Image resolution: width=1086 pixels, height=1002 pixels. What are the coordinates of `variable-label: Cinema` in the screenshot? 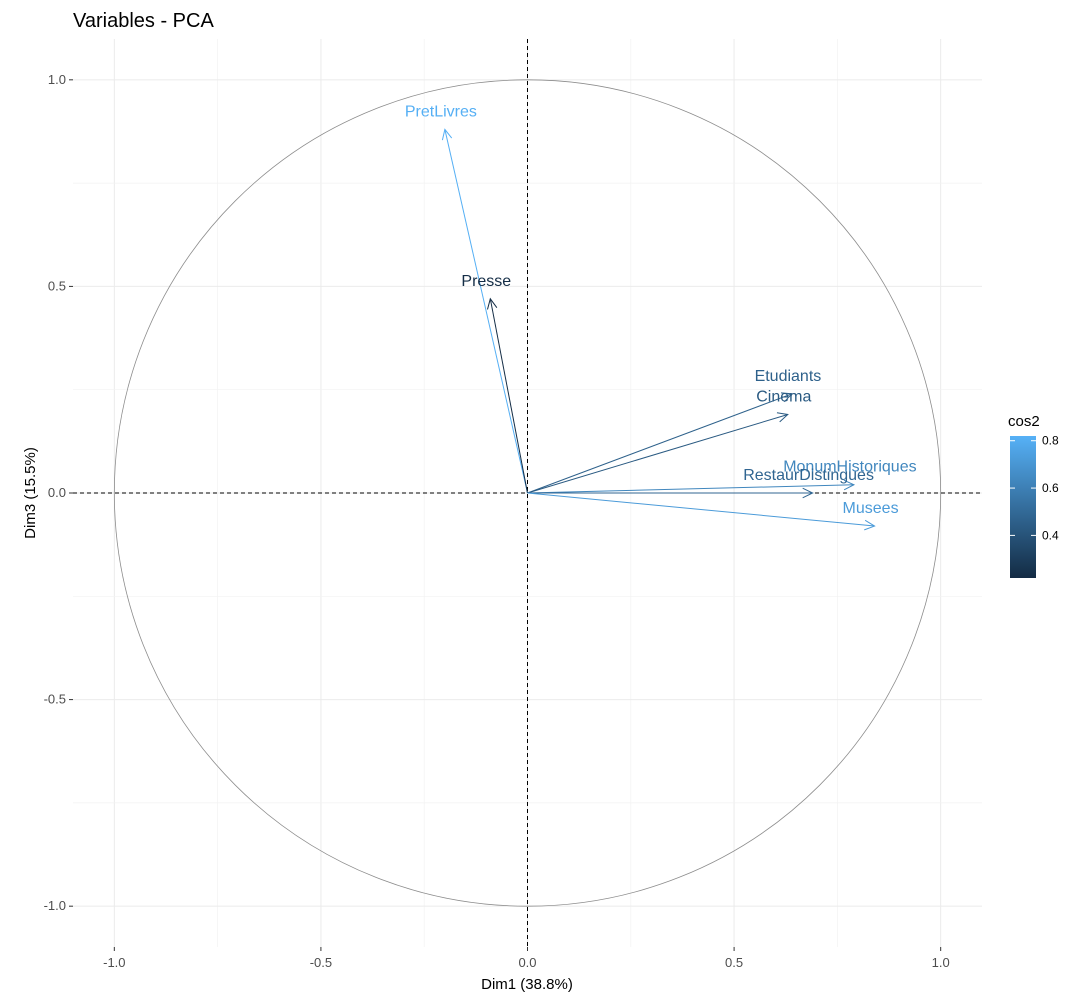 It's located at (783, 396).